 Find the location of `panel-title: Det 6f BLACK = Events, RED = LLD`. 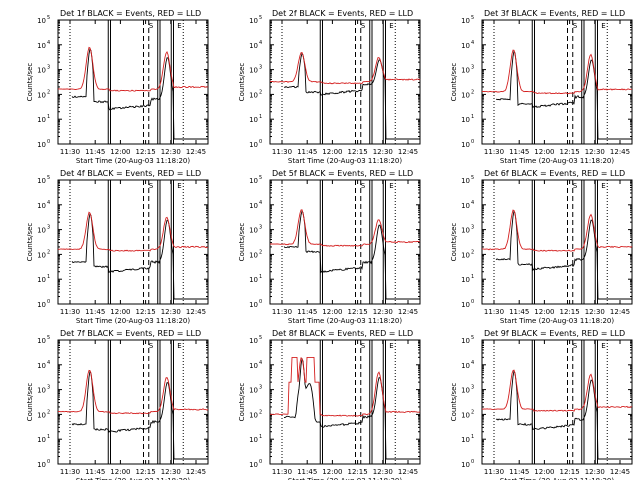

panel-title: Det 6f BLACK = Events, RED = LLD is located at coordinates (554, 173).